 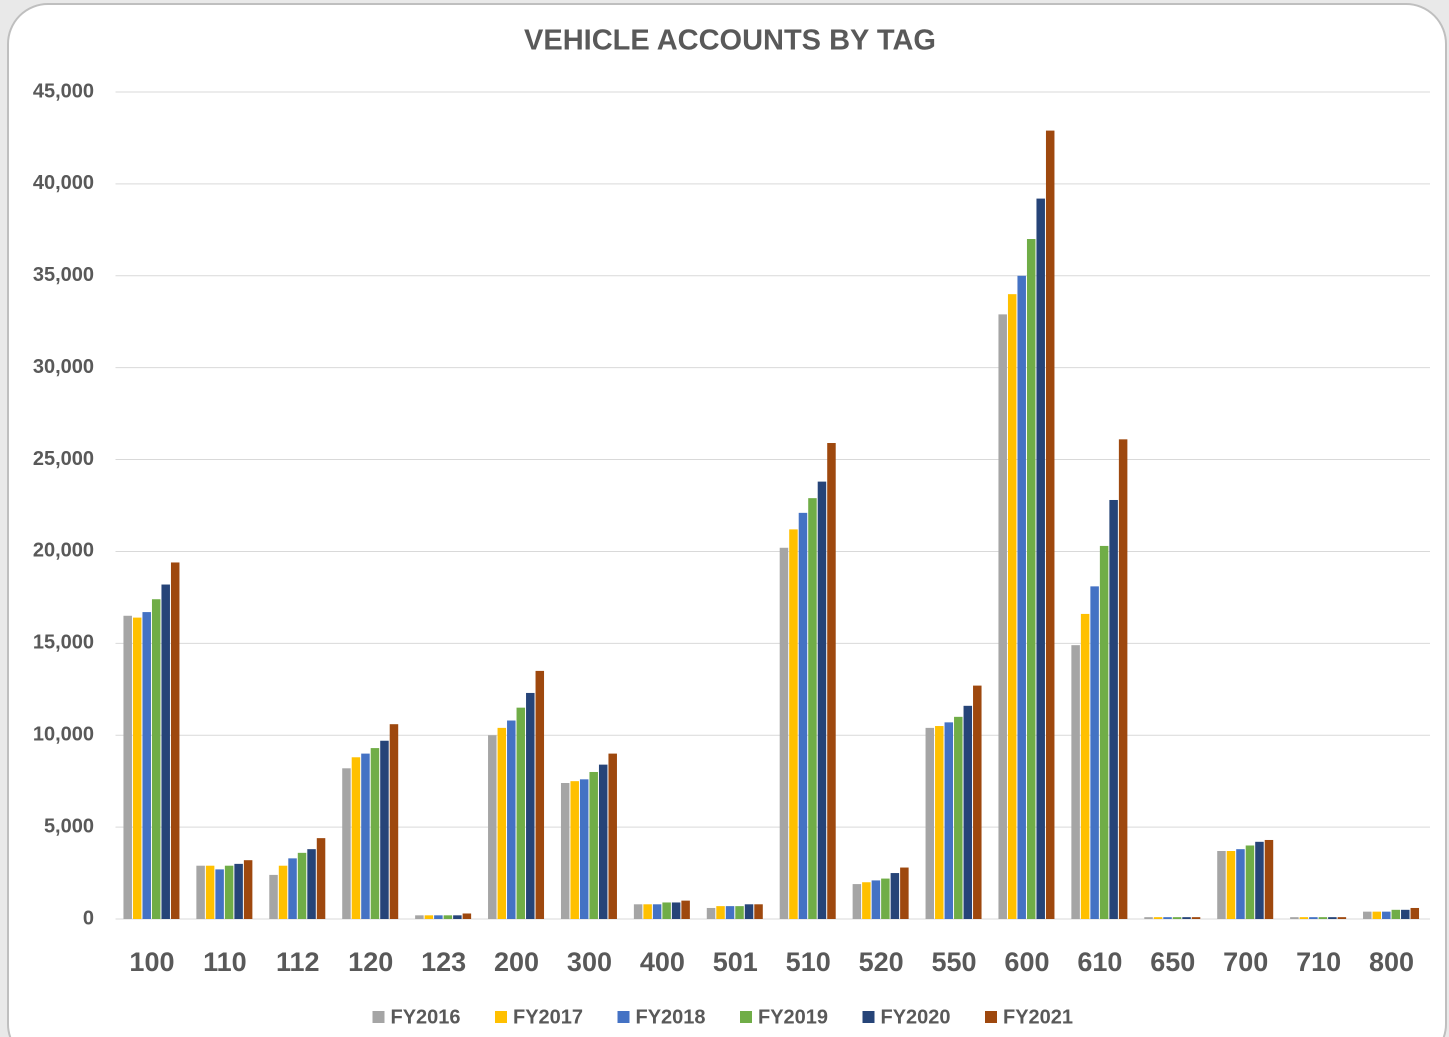 What do you see at coordinates (69, 826) in the screenshot?
I see `y-tick-label: 5,000` at bounding box center [69, 826].